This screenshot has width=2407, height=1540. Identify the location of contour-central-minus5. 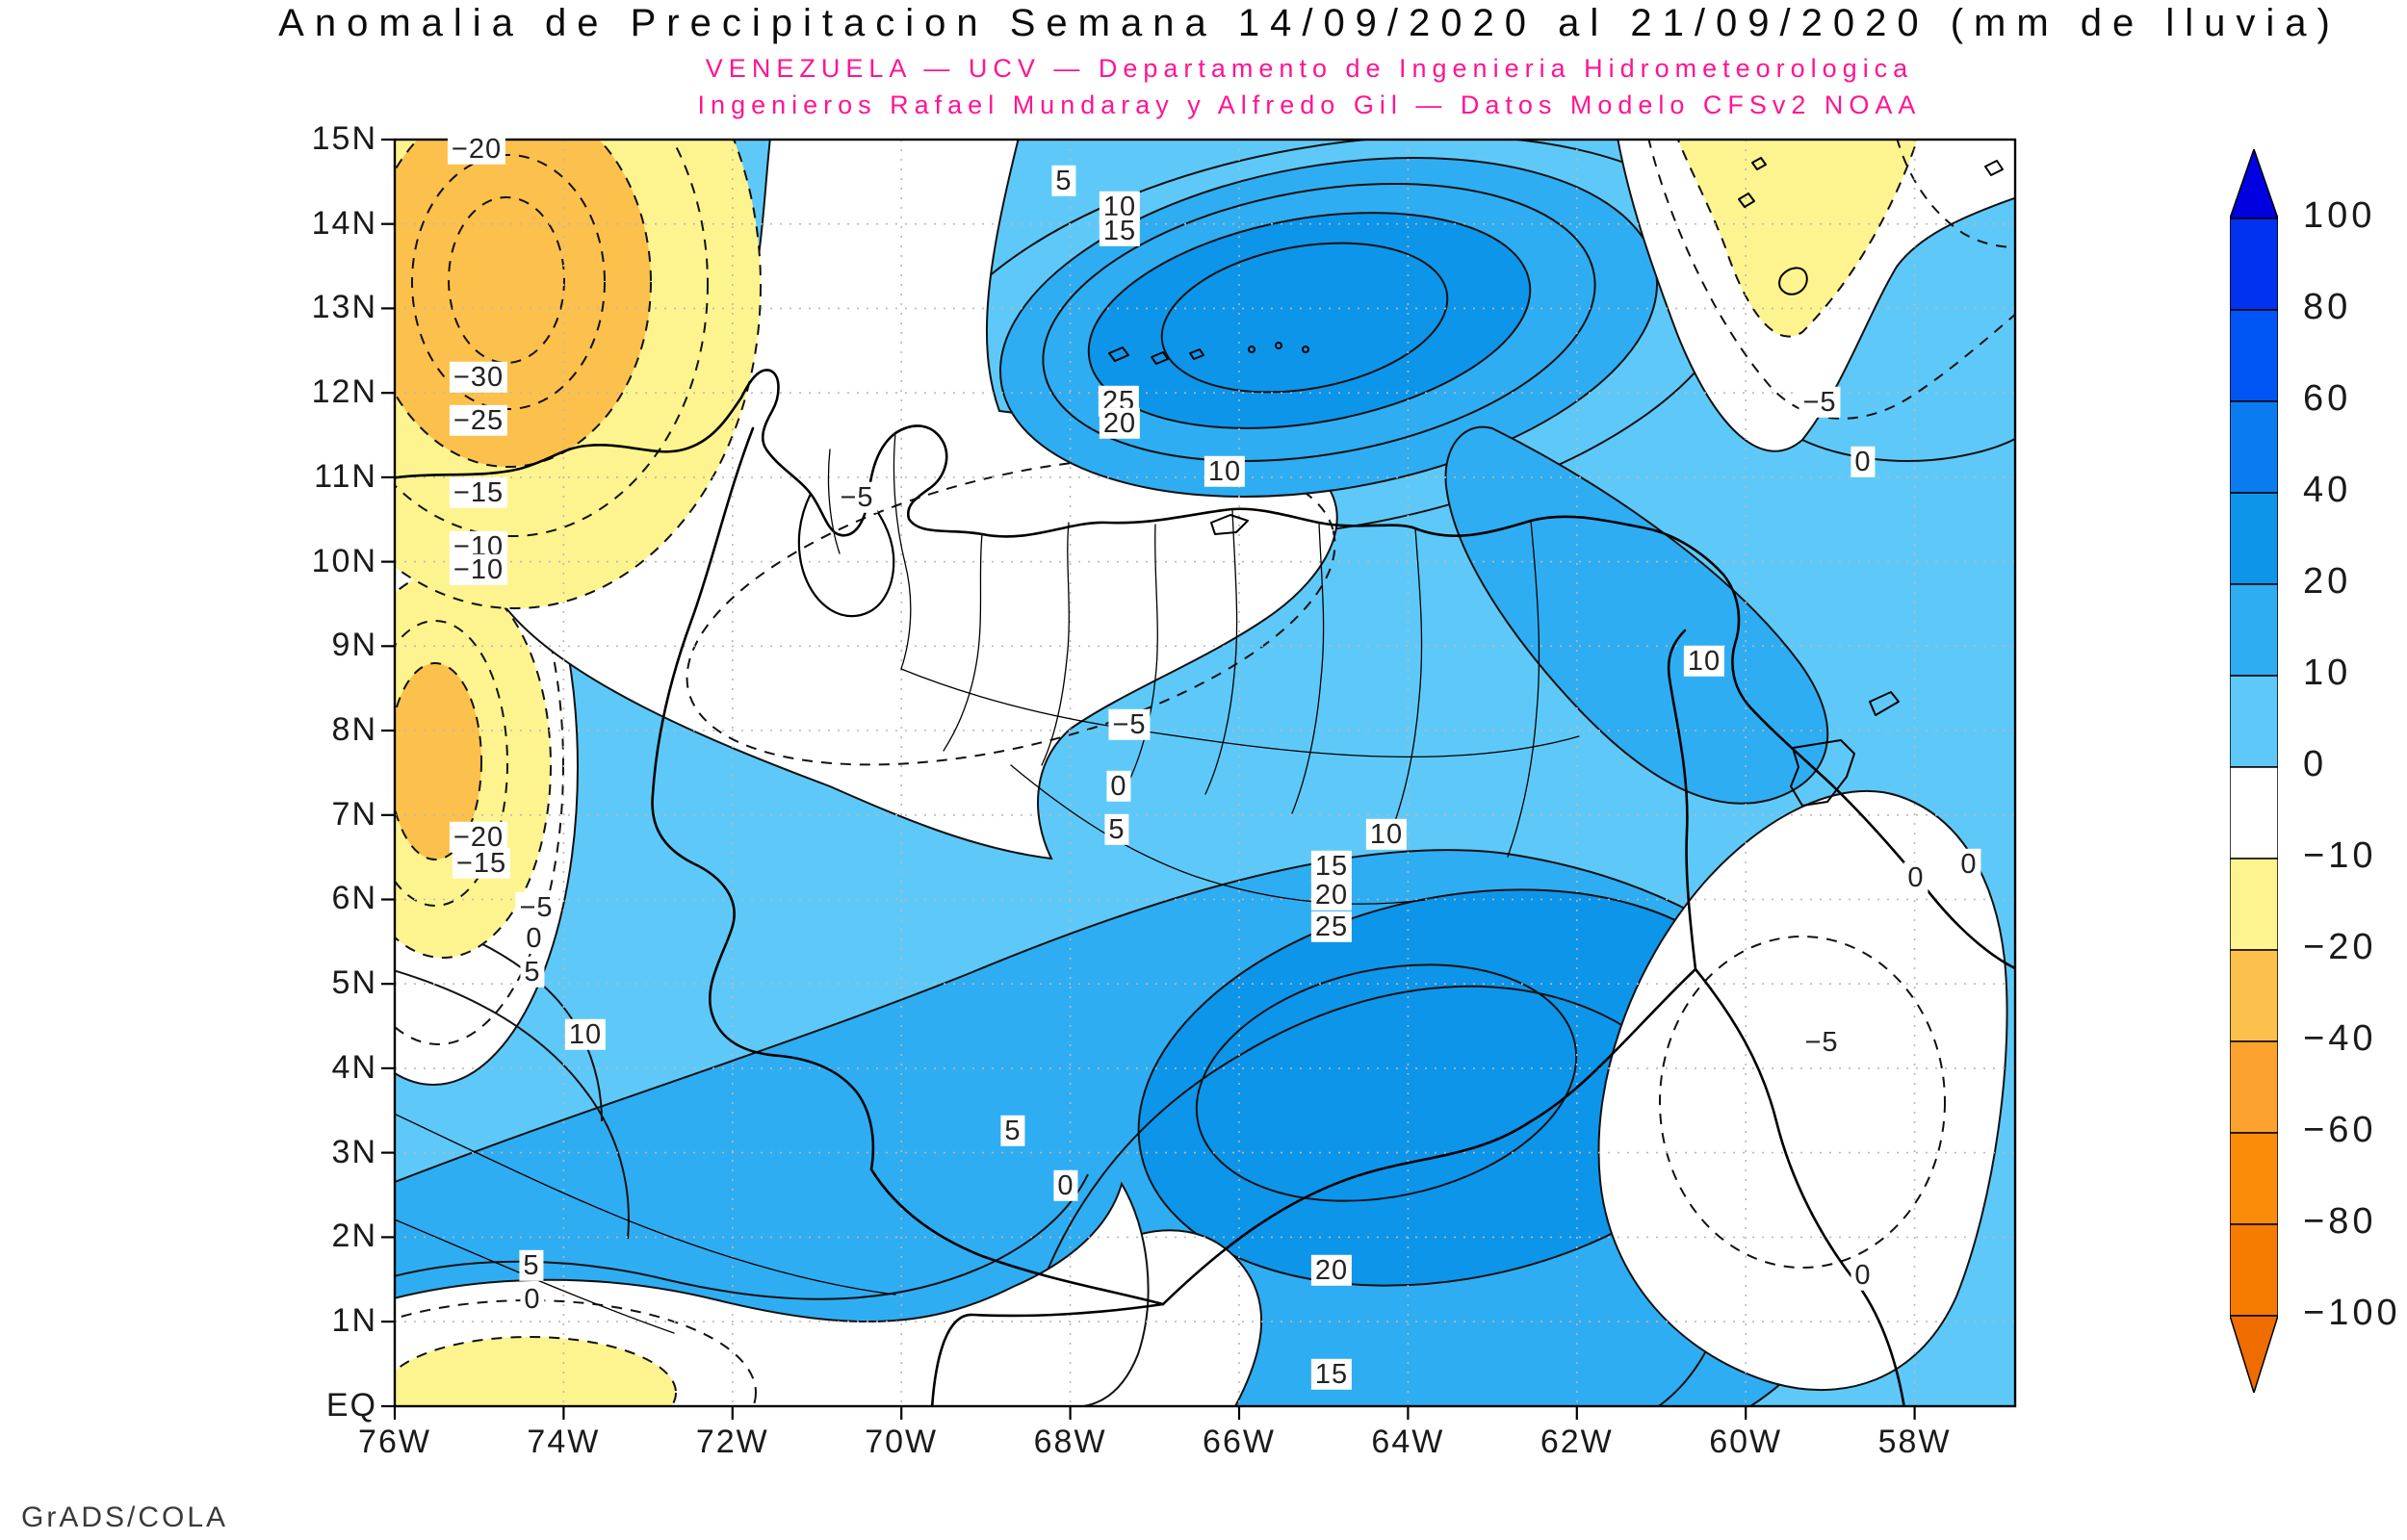
(1011, 611).